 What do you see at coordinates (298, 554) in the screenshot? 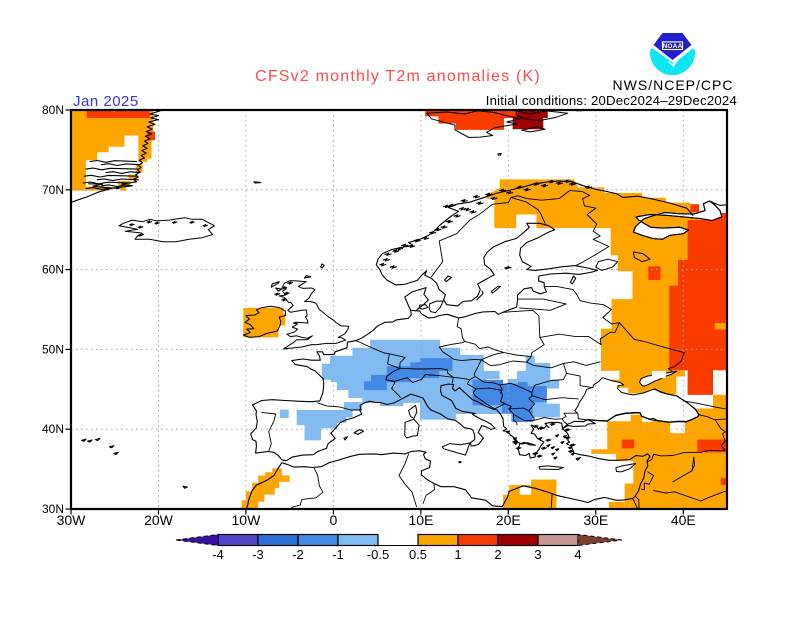
I see `svg-text: -2` at bounding box center [298, 554].